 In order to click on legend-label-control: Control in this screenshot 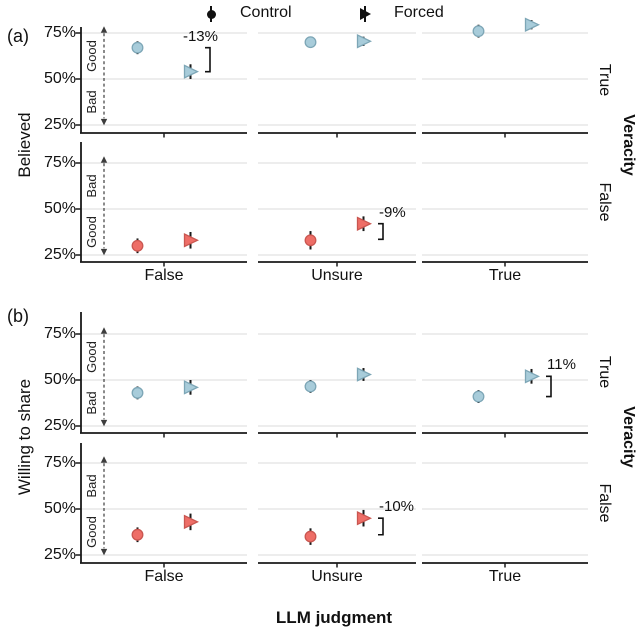, I will do `click(266, 12)`.